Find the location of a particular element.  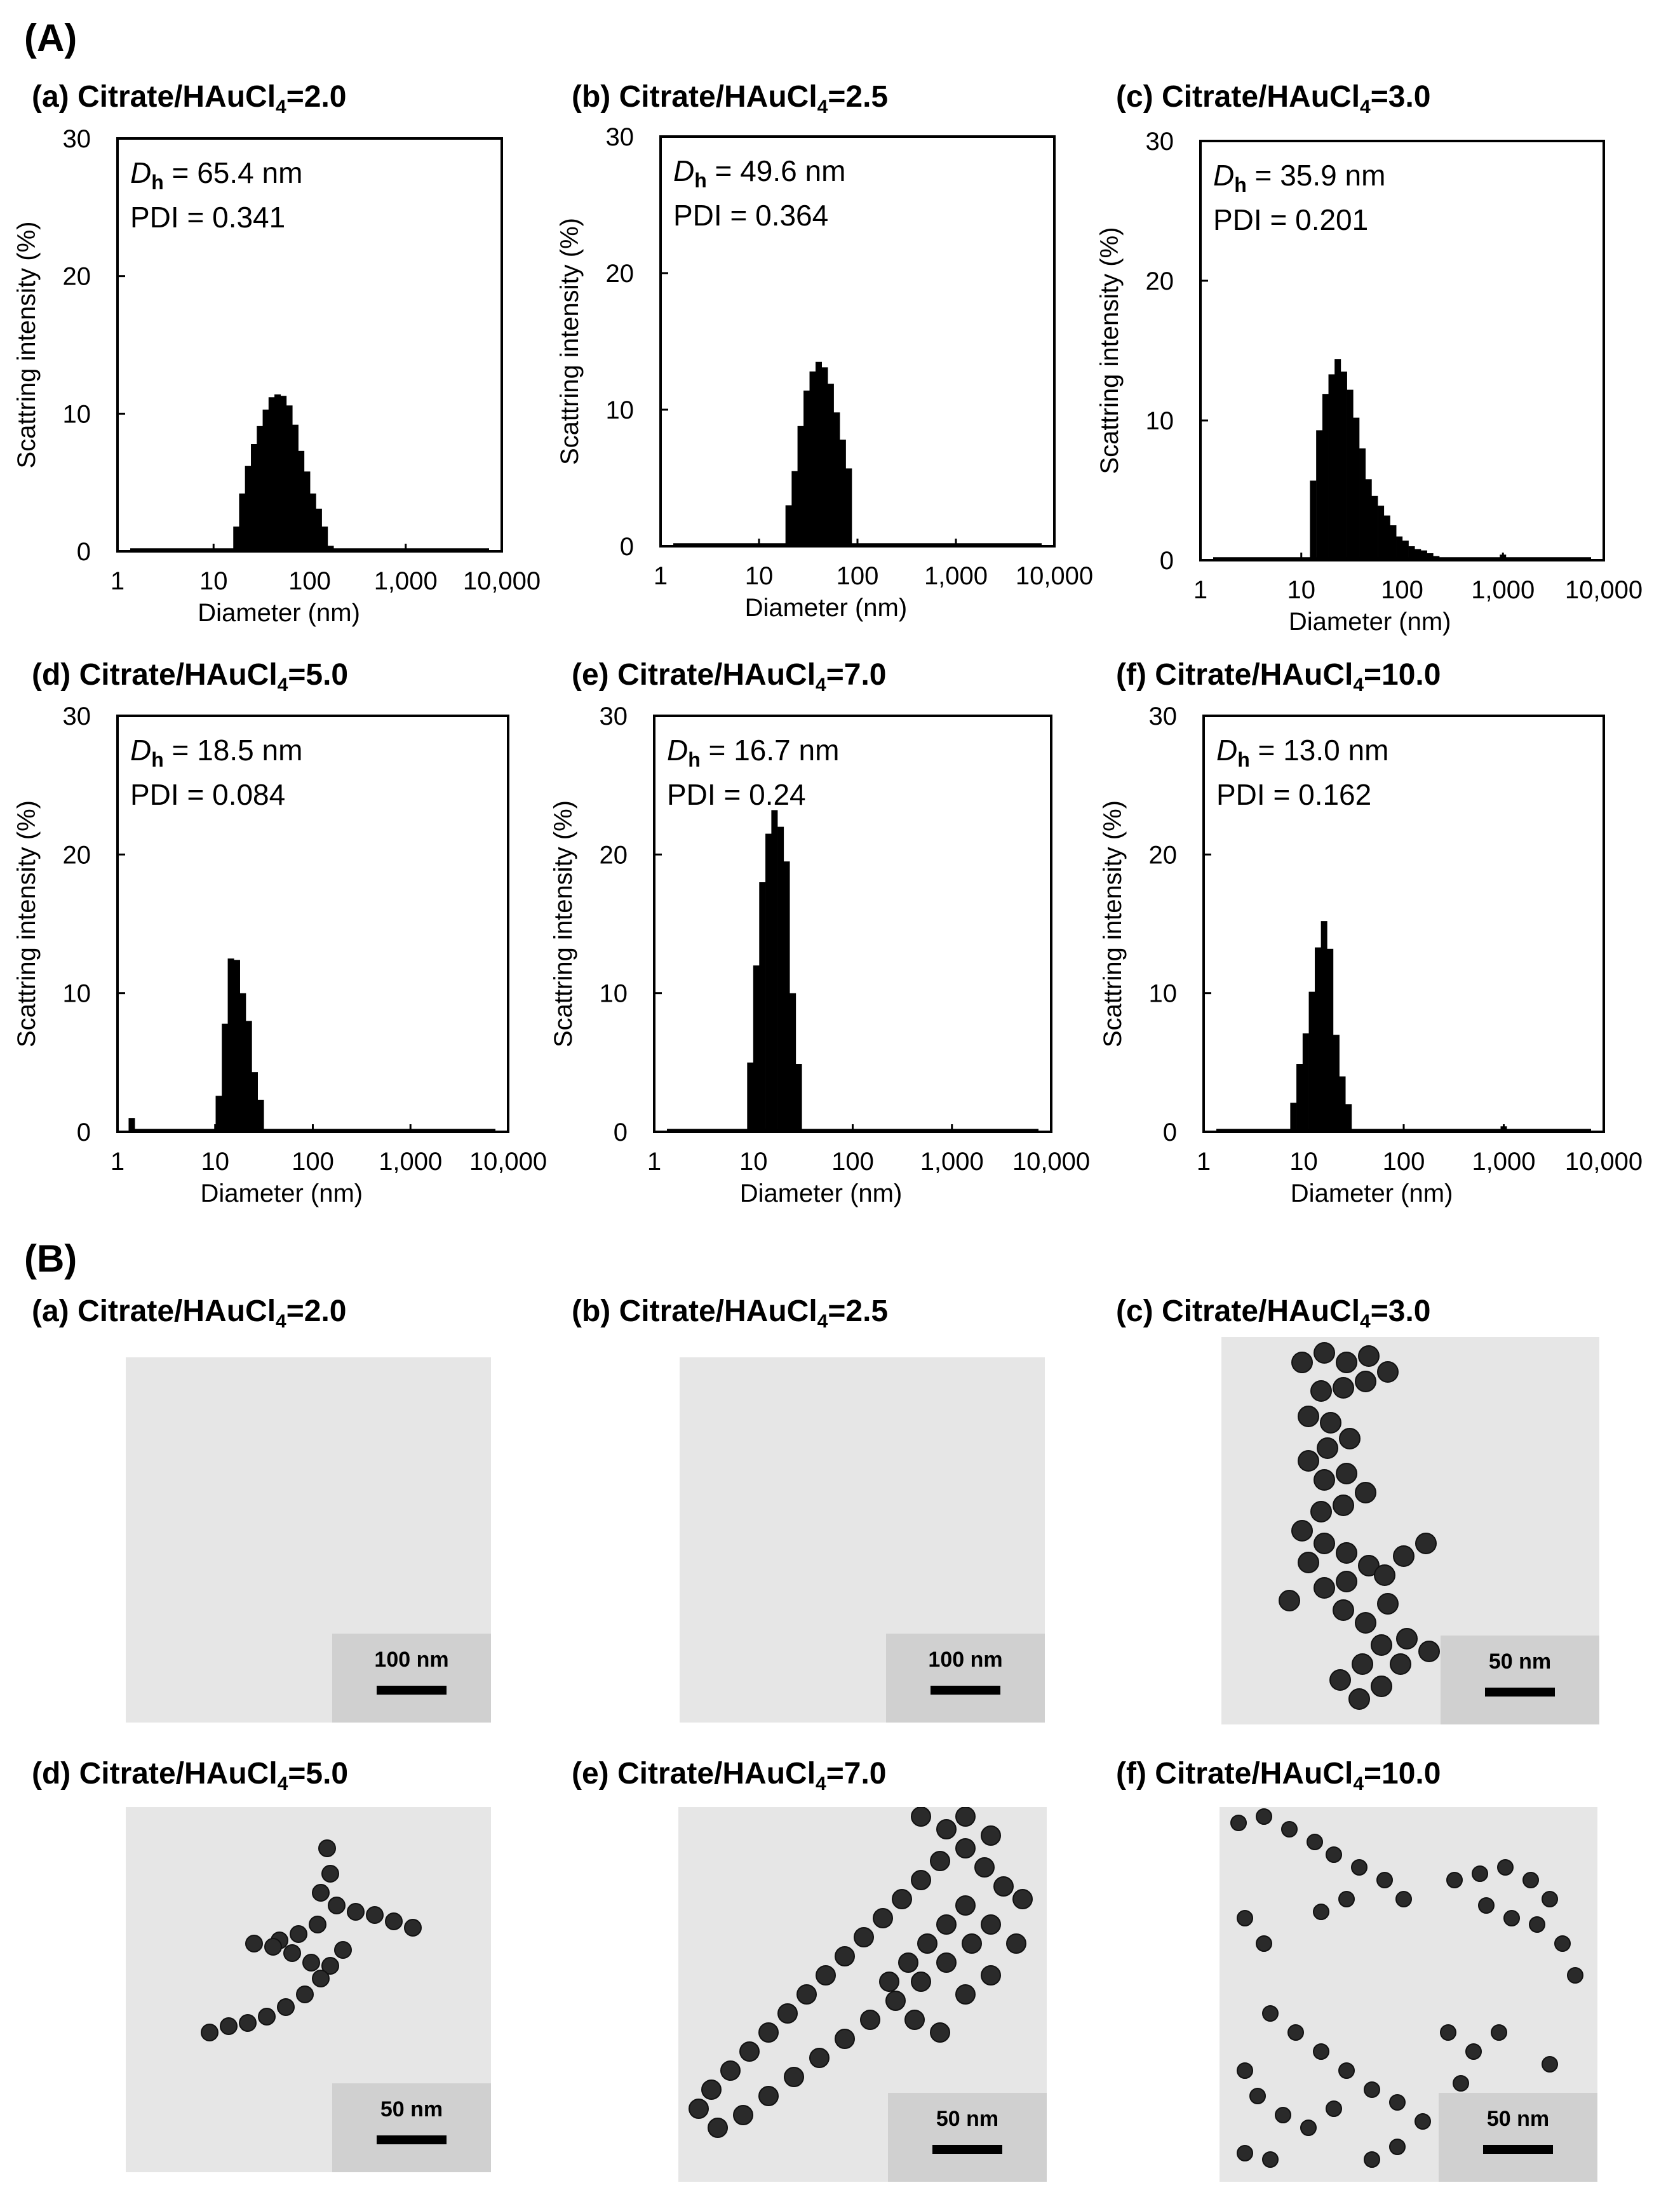

chart-2-title-value: =2.5 is located at coordinates (858, 97).